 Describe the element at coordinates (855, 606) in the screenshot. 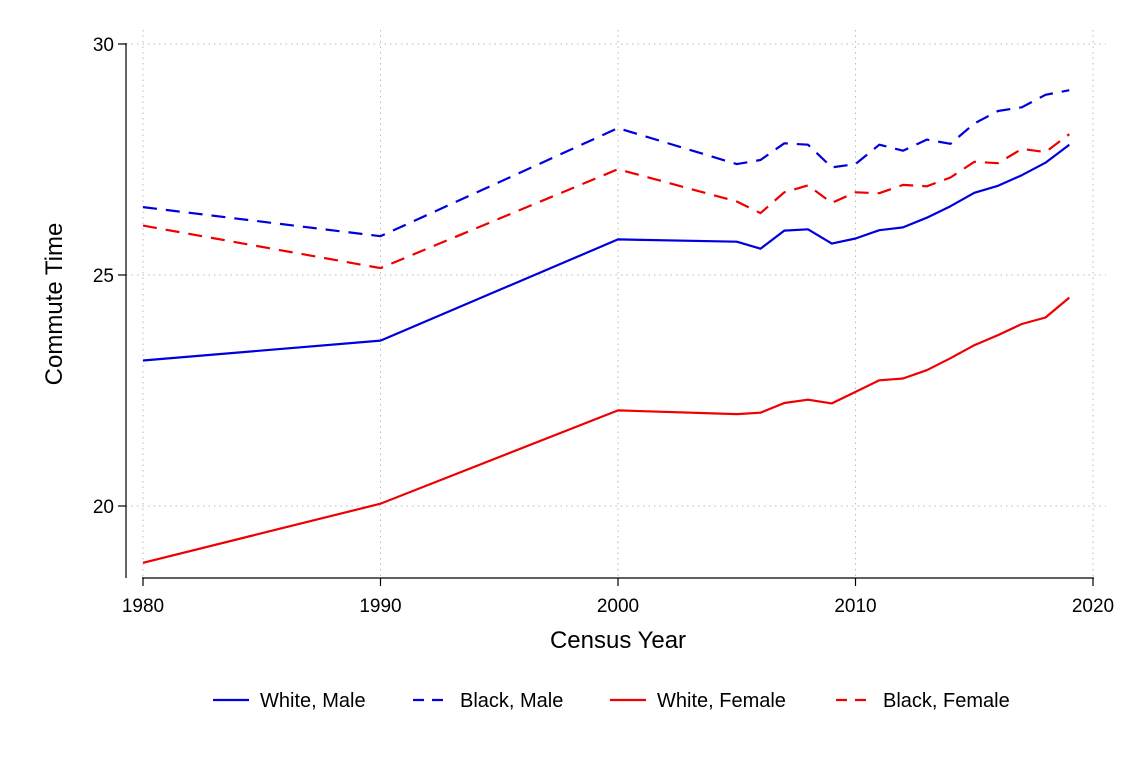

I see `x-tick-label: 2010` at that location.